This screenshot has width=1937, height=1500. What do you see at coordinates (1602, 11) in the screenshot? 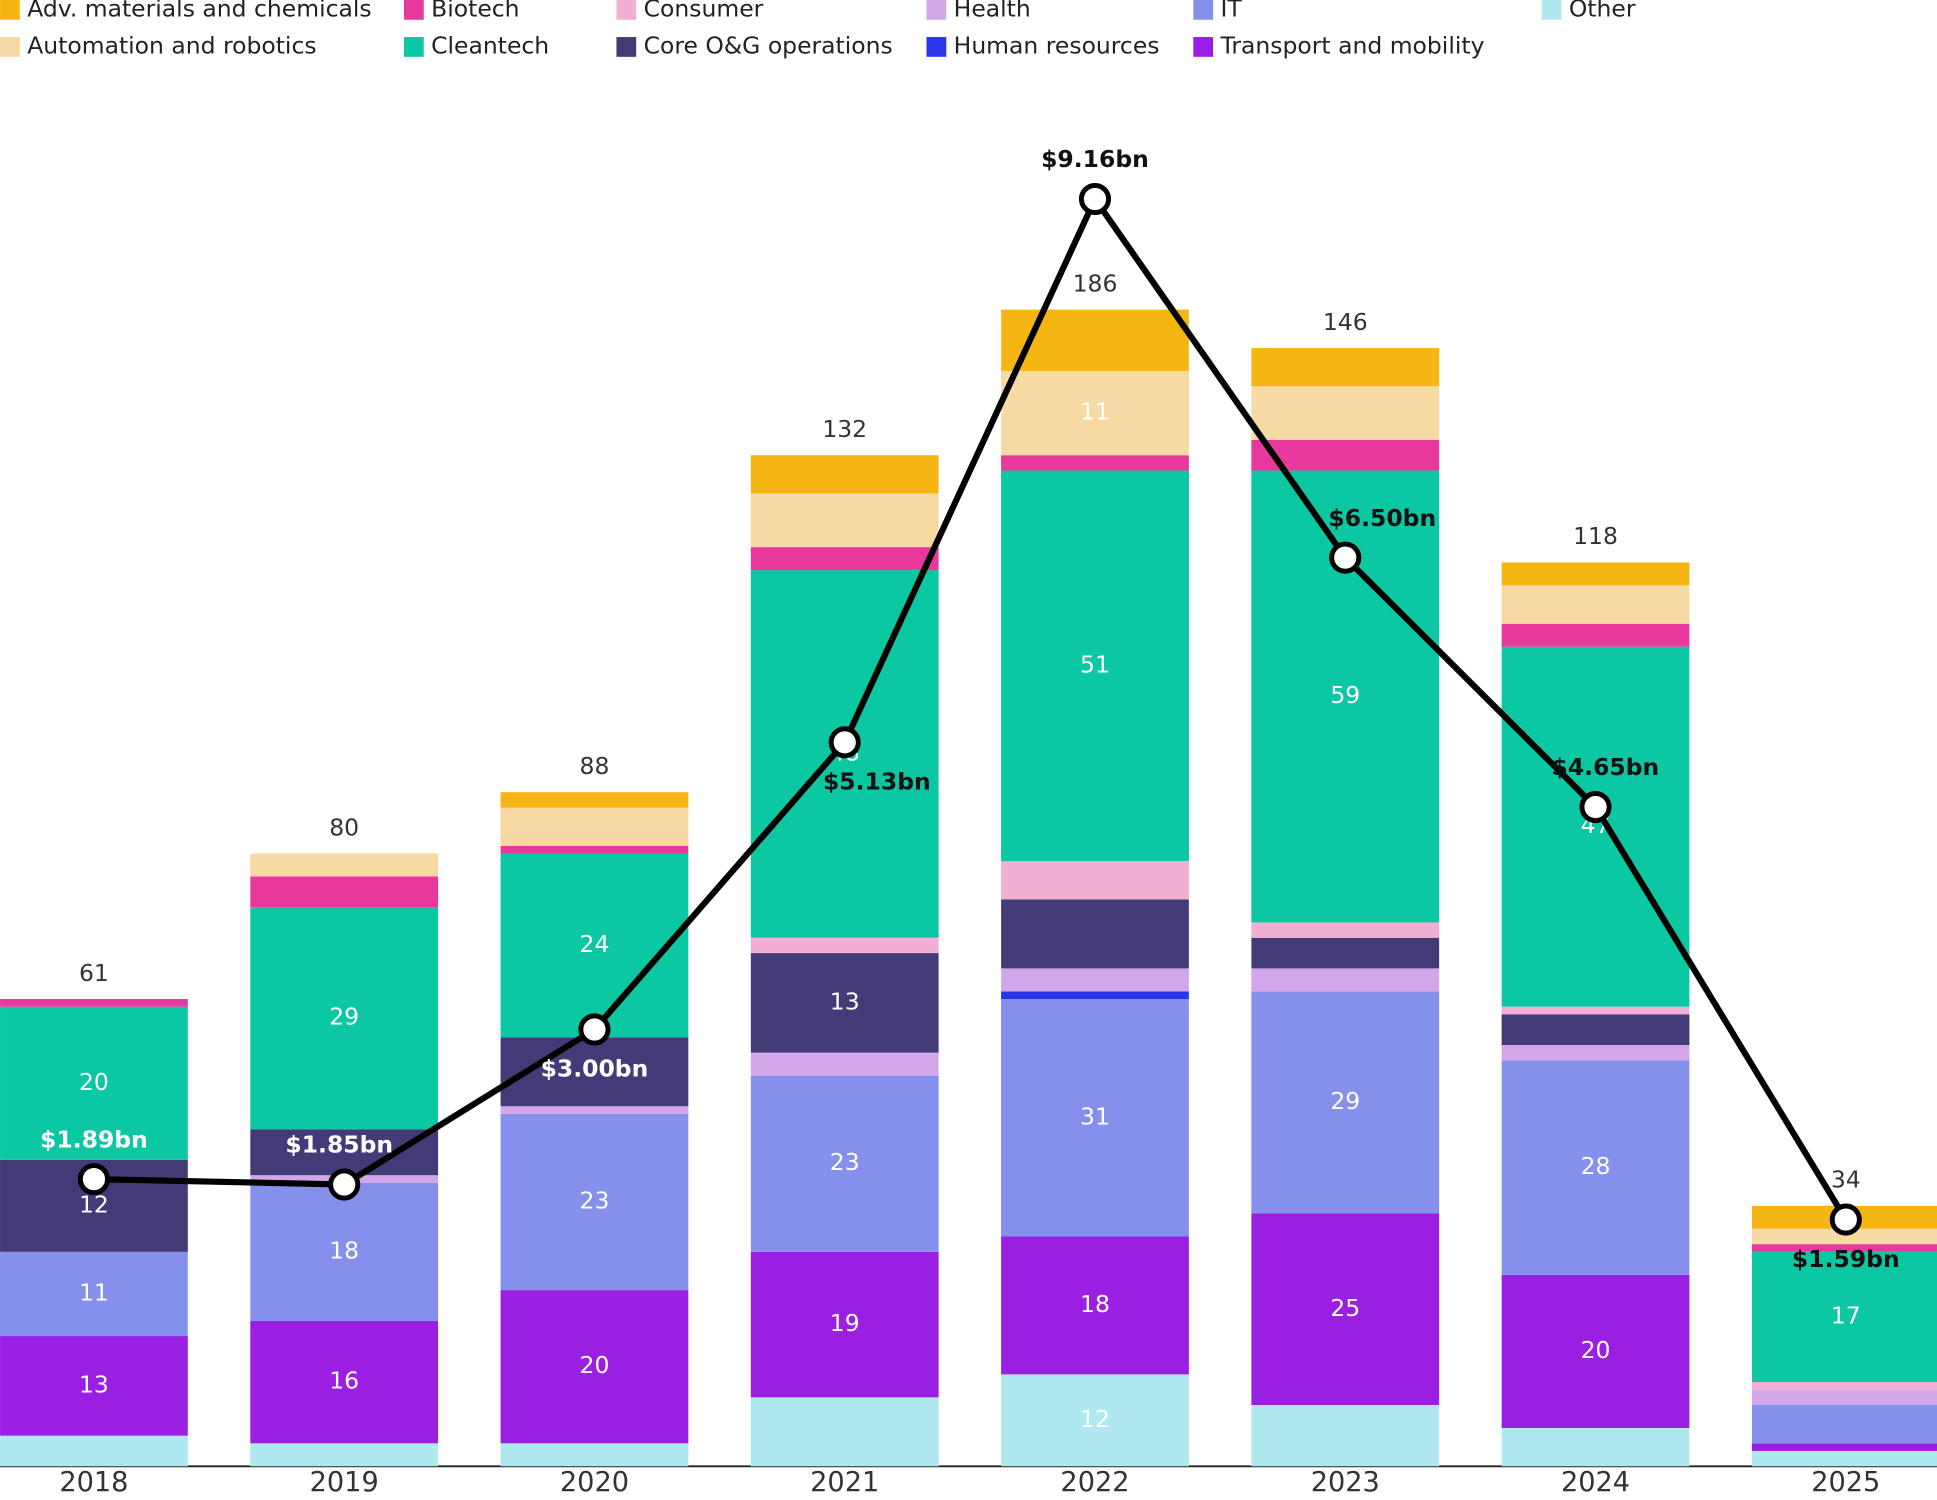
I see `legend-label: Other` at bounding box center [1602, 11].